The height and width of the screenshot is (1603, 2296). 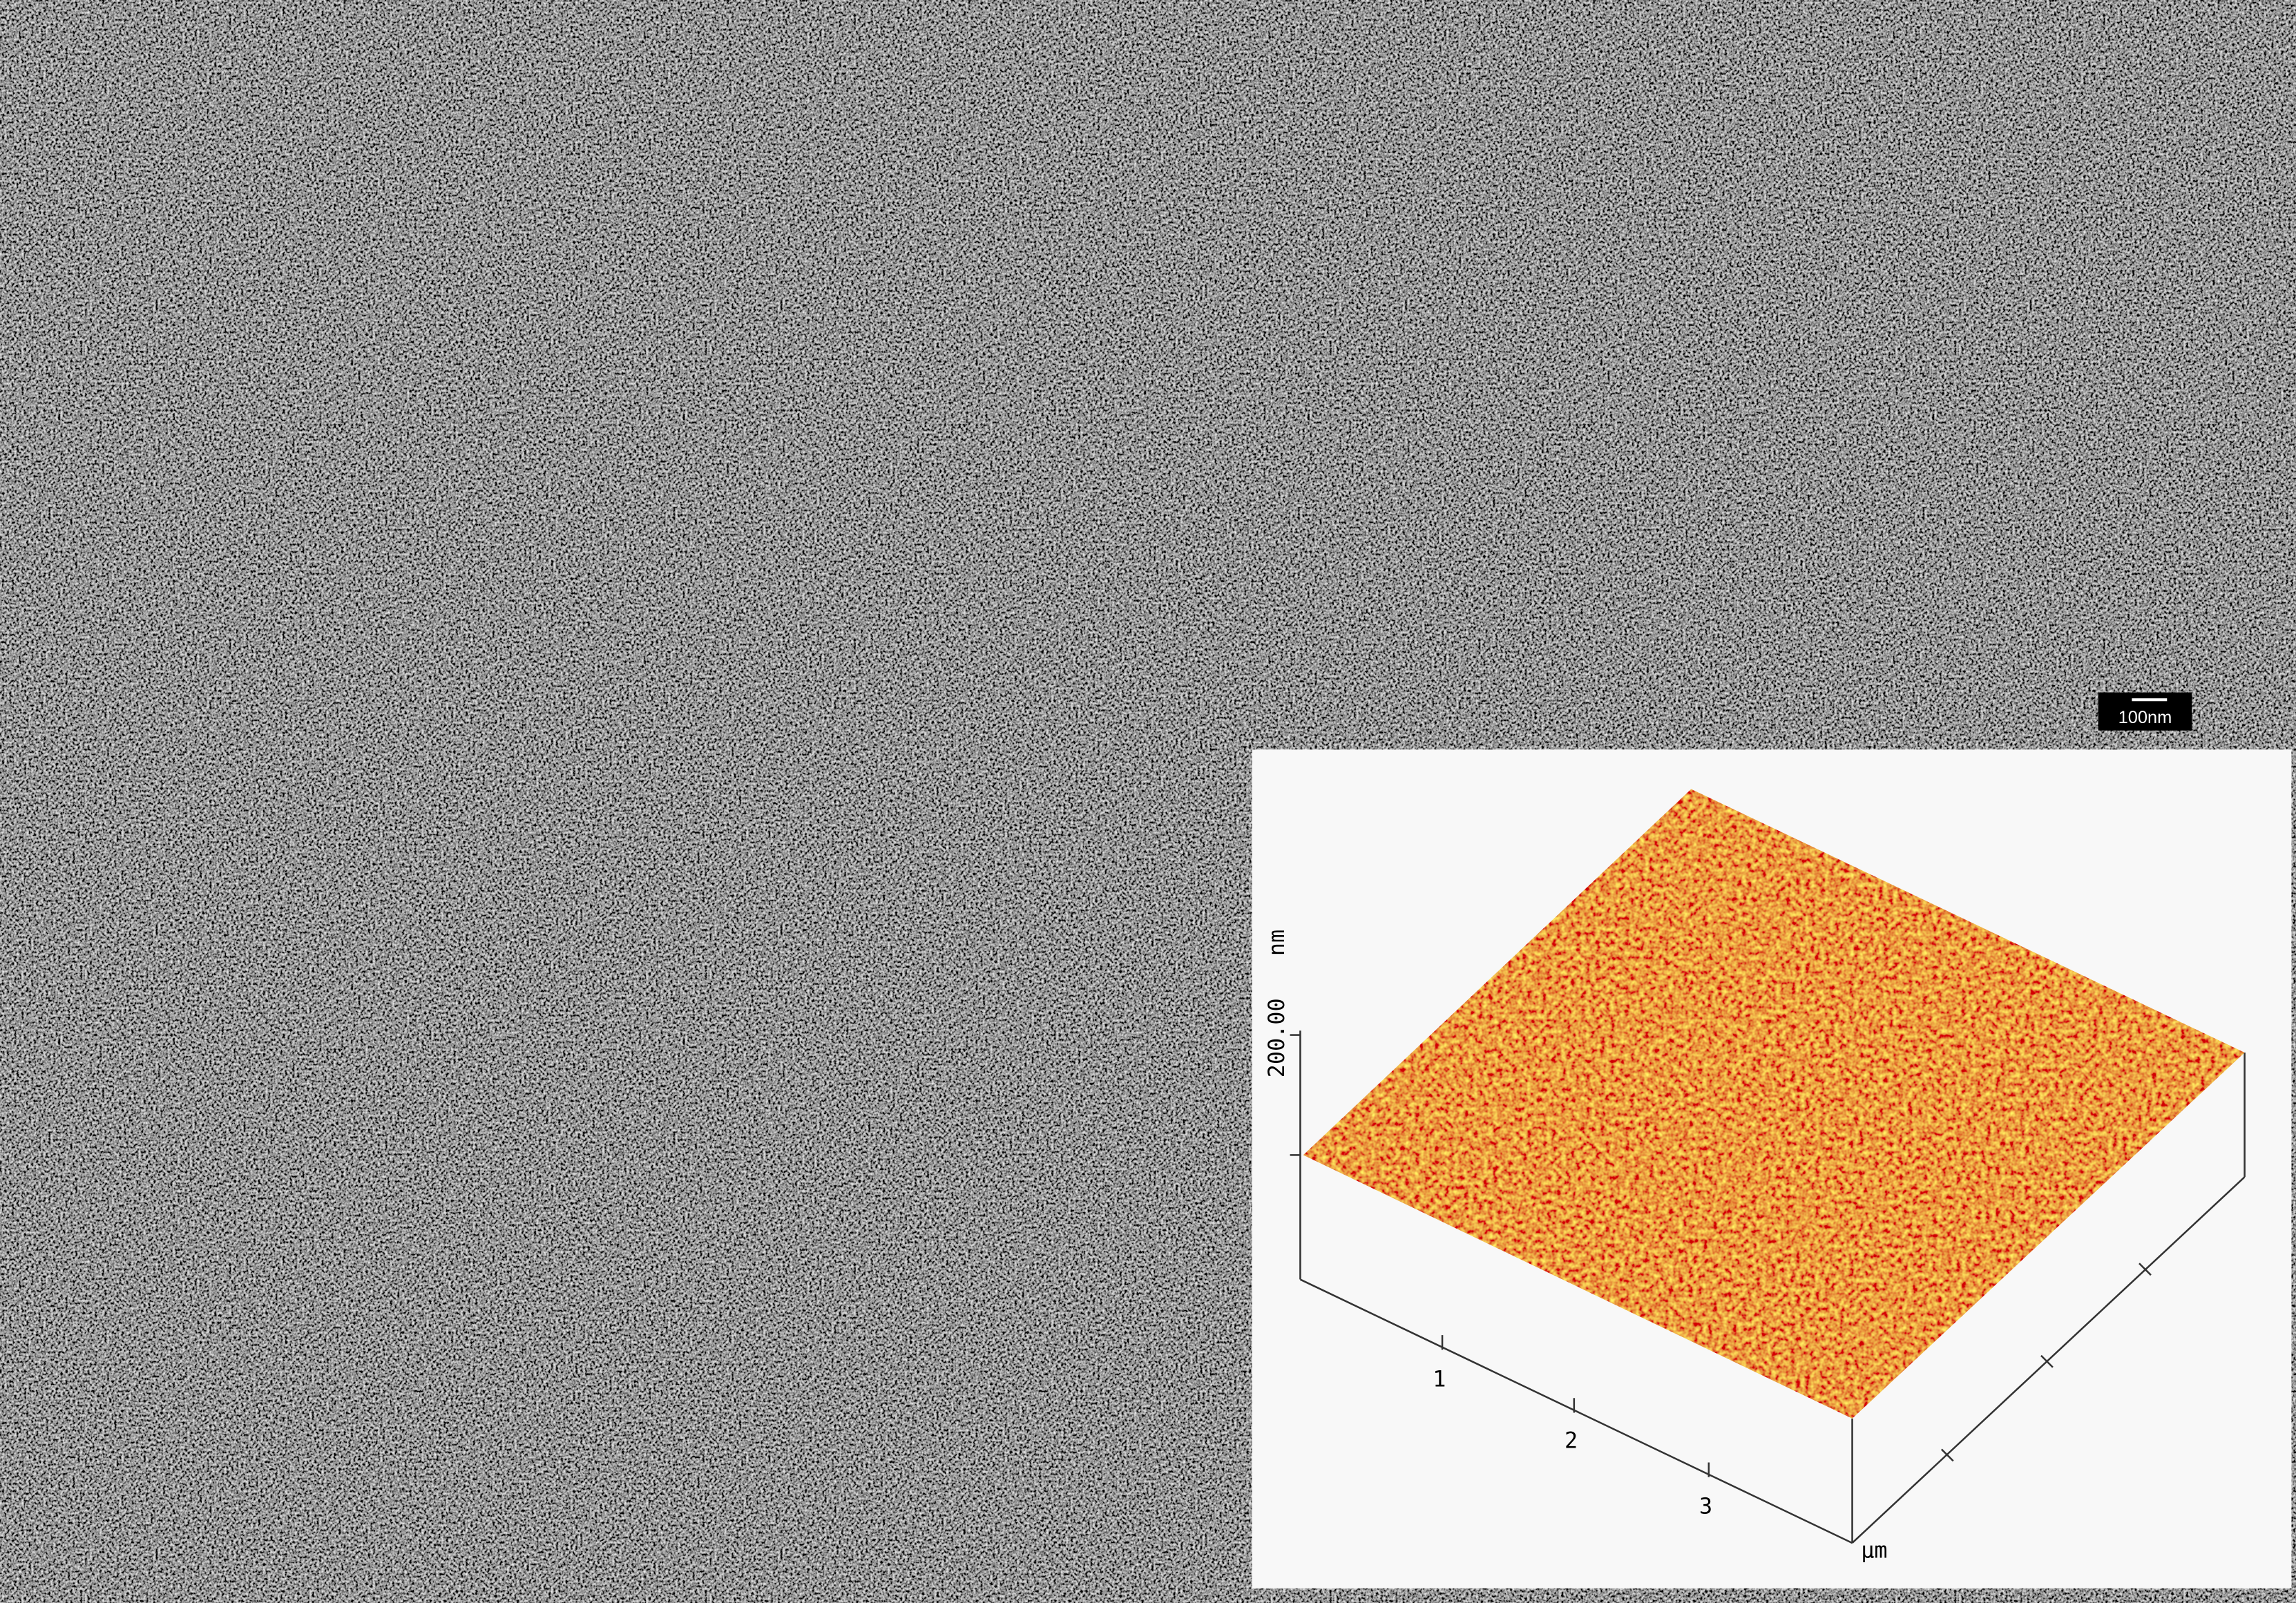 What do you see at coordinates (38, 795) in the screenshot?
I see `row-label: (b)` at bounding box center [38, 795].